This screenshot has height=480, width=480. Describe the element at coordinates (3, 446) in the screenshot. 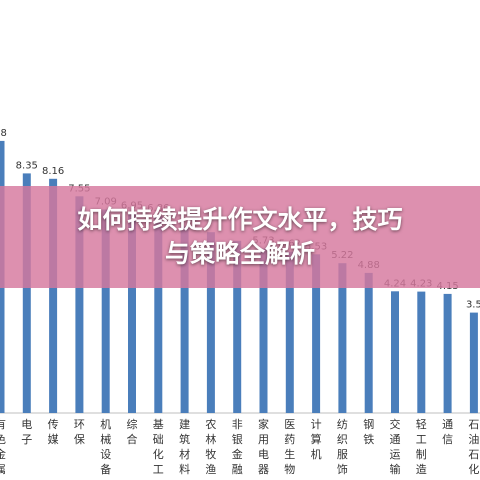

I see `category-label-0: 有色金属` at that location.